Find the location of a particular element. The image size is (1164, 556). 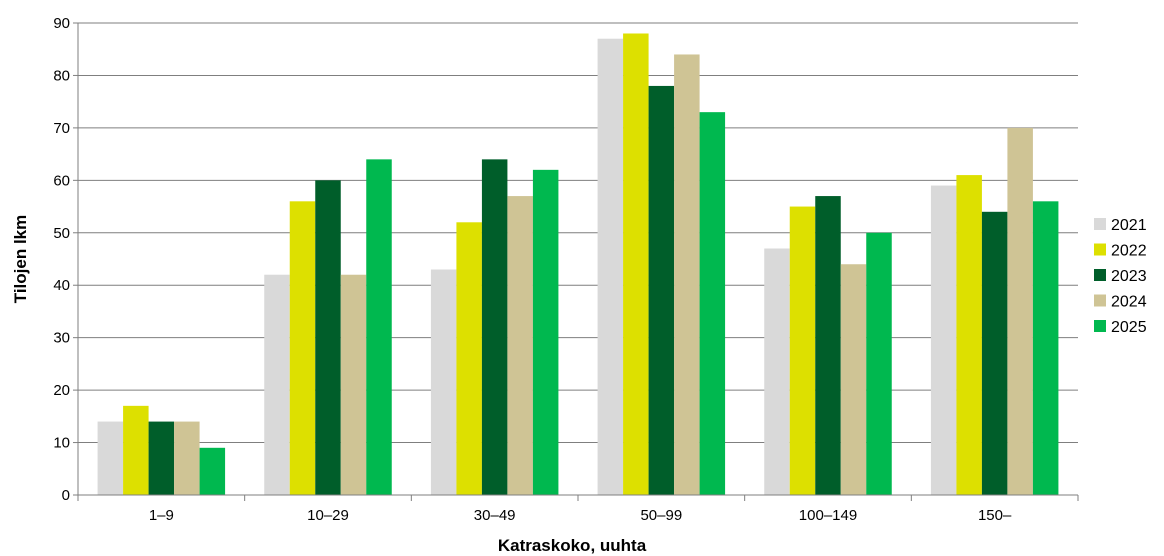

y-tick-label: 90 is located at coordinates (61, 23).